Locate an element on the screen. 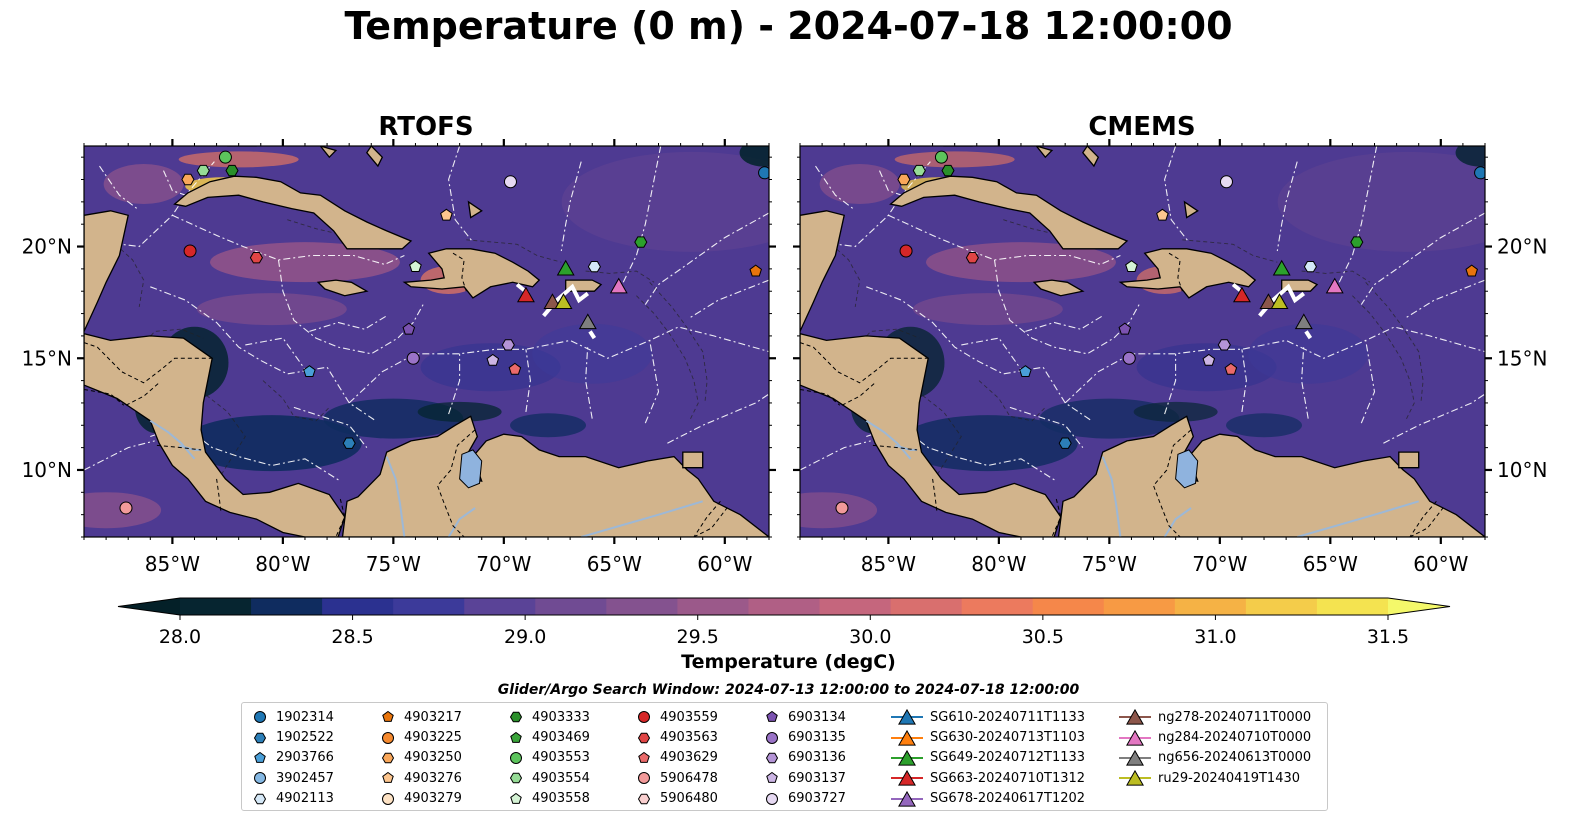 Image resolution: width=1577 pixels, height=828 pixels. legend-item: 1902522 is located at coordinates (292, 737).